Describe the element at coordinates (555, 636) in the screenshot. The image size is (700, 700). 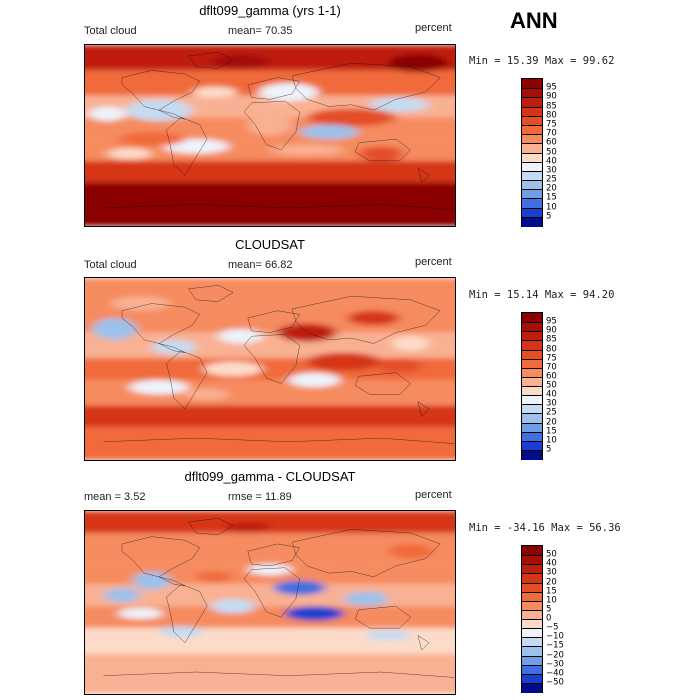
I see `colorbar-tick-label: −10` at that location.